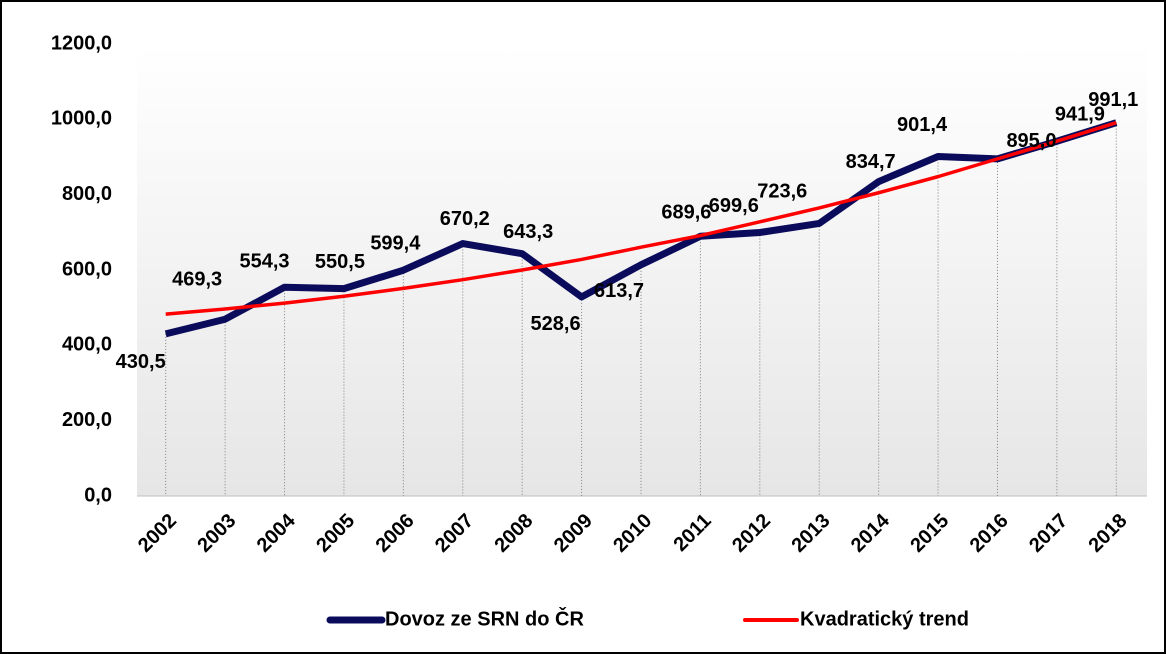  Describe the element at coordinates (528, 232) in the screenshot. I see `data-label: 643,3` at that location.